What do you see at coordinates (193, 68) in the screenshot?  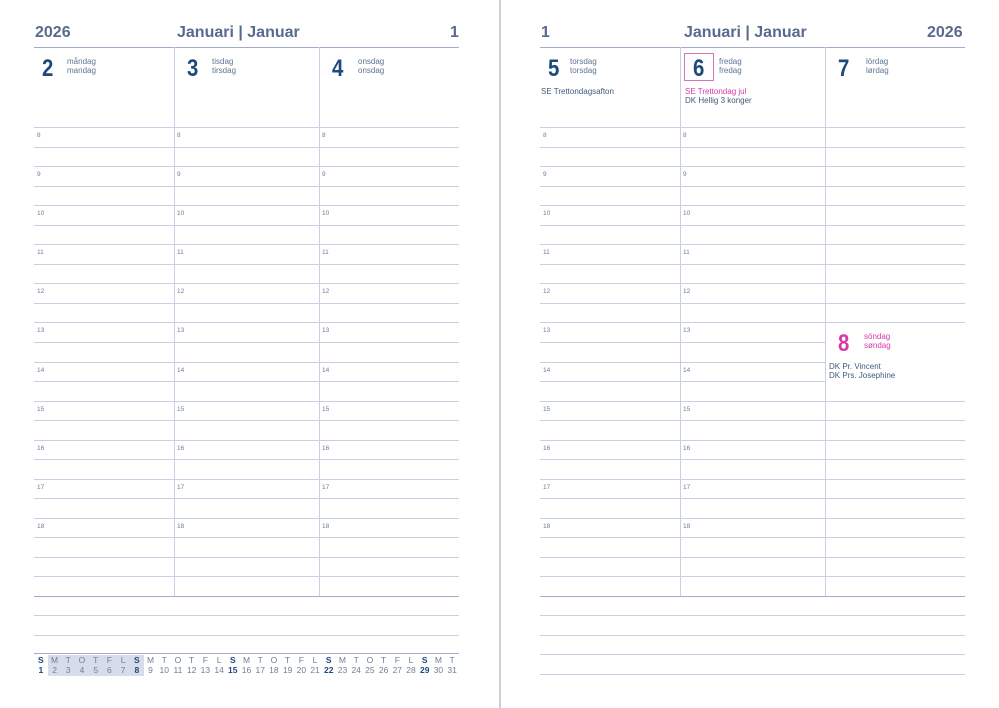 I see `day-number: 3` at bounding box center [193, 68].